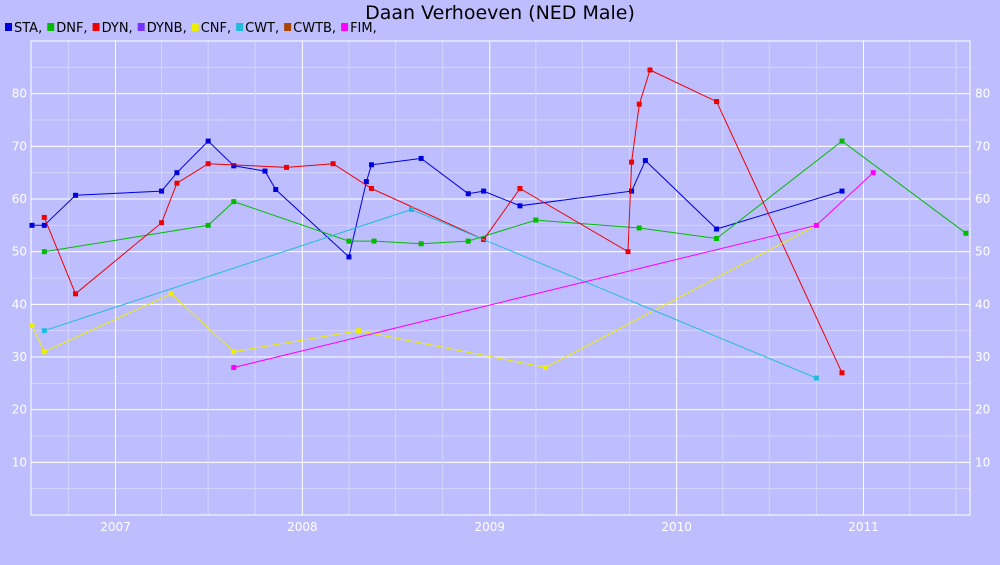 Image resolution: width=1000 pixels, height=565 pixels. Describe the element at coordinates (500, 13) in the screenshot. I see `chart-title: Daan Verhoeven (NED Male)` at that location.